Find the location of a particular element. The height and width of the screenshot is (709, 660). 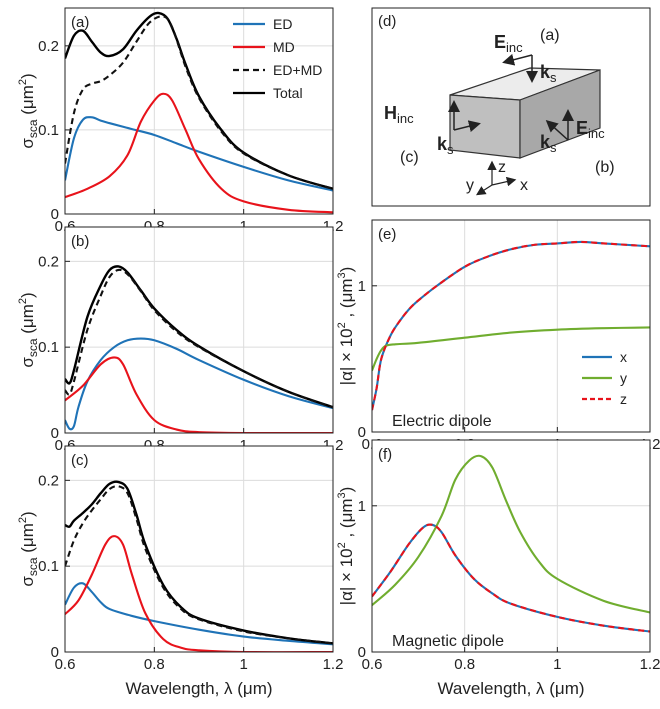

axes-frame-f is located at coordinates (511, 546).